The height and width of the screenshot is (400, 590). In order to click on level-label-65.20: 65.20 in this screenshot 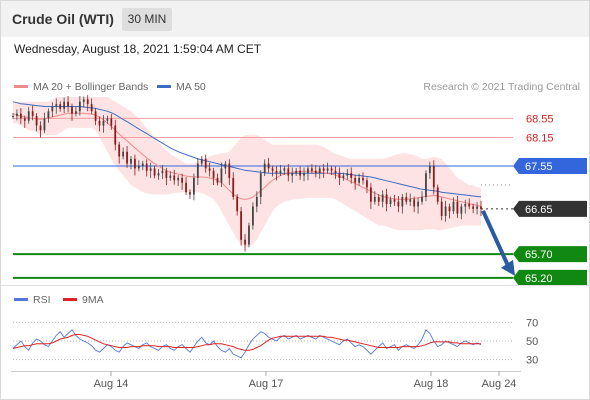, I will do `click(539, 279)`.